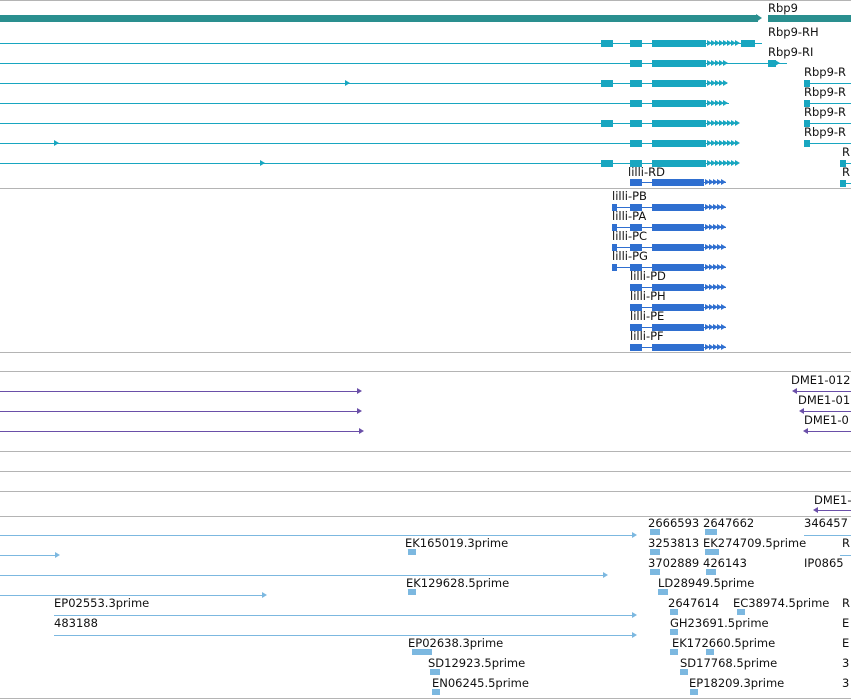  What do you see at coordinates (647, 336) in the screenshot?
I see `transcript-label-lilli: lilli-PF` at bounding box center [647, 336].